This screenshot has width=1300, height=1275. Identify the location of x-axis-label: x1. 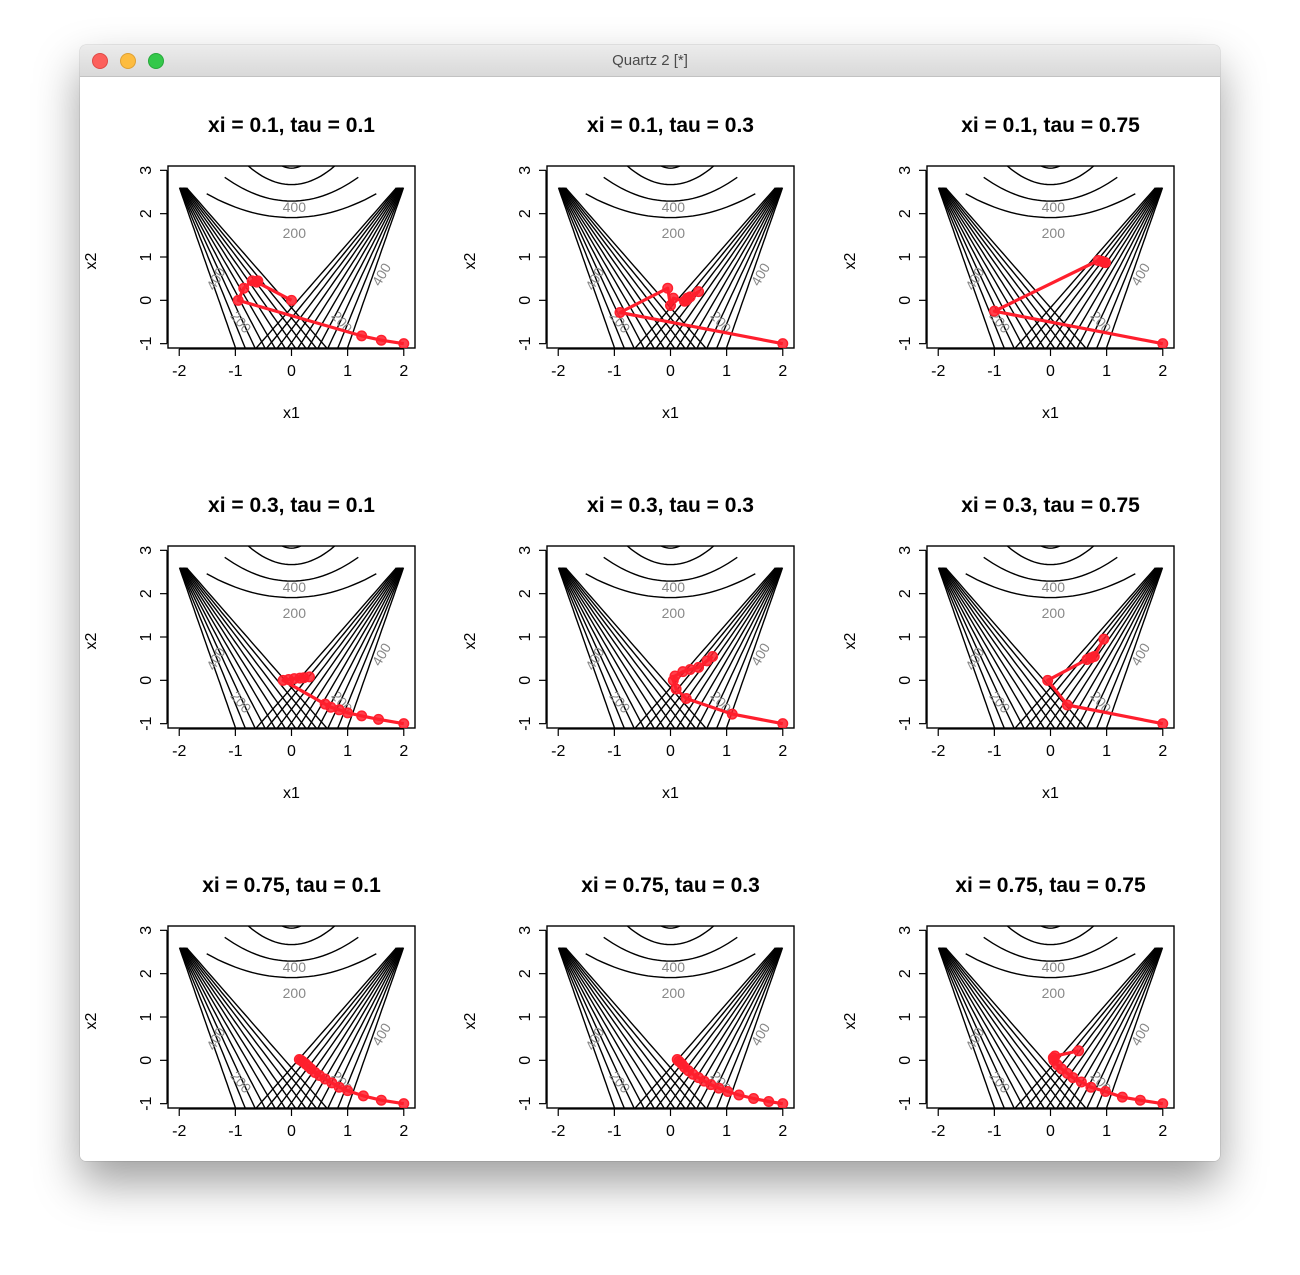
(670, 793).